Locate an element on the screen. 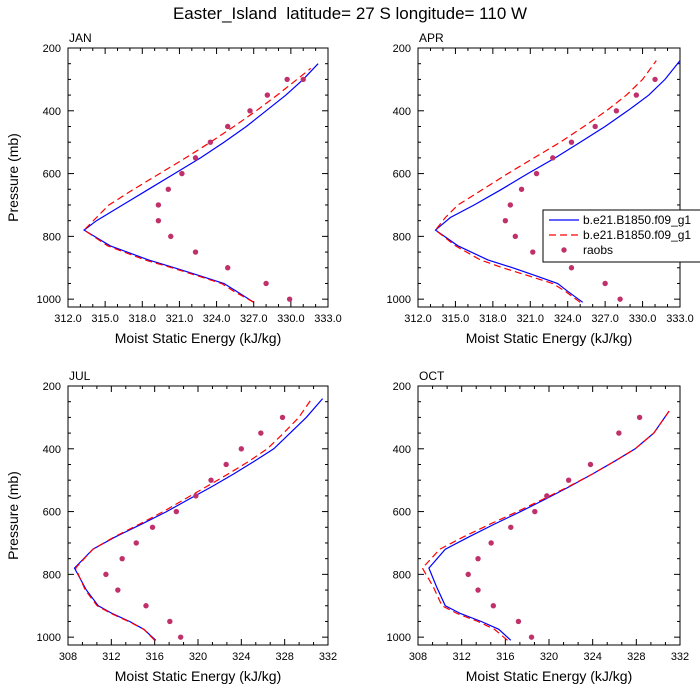 Image resolution: width=700 pixels, height=700 pixels. panel-title: APR is located at coordinates (431, 38).